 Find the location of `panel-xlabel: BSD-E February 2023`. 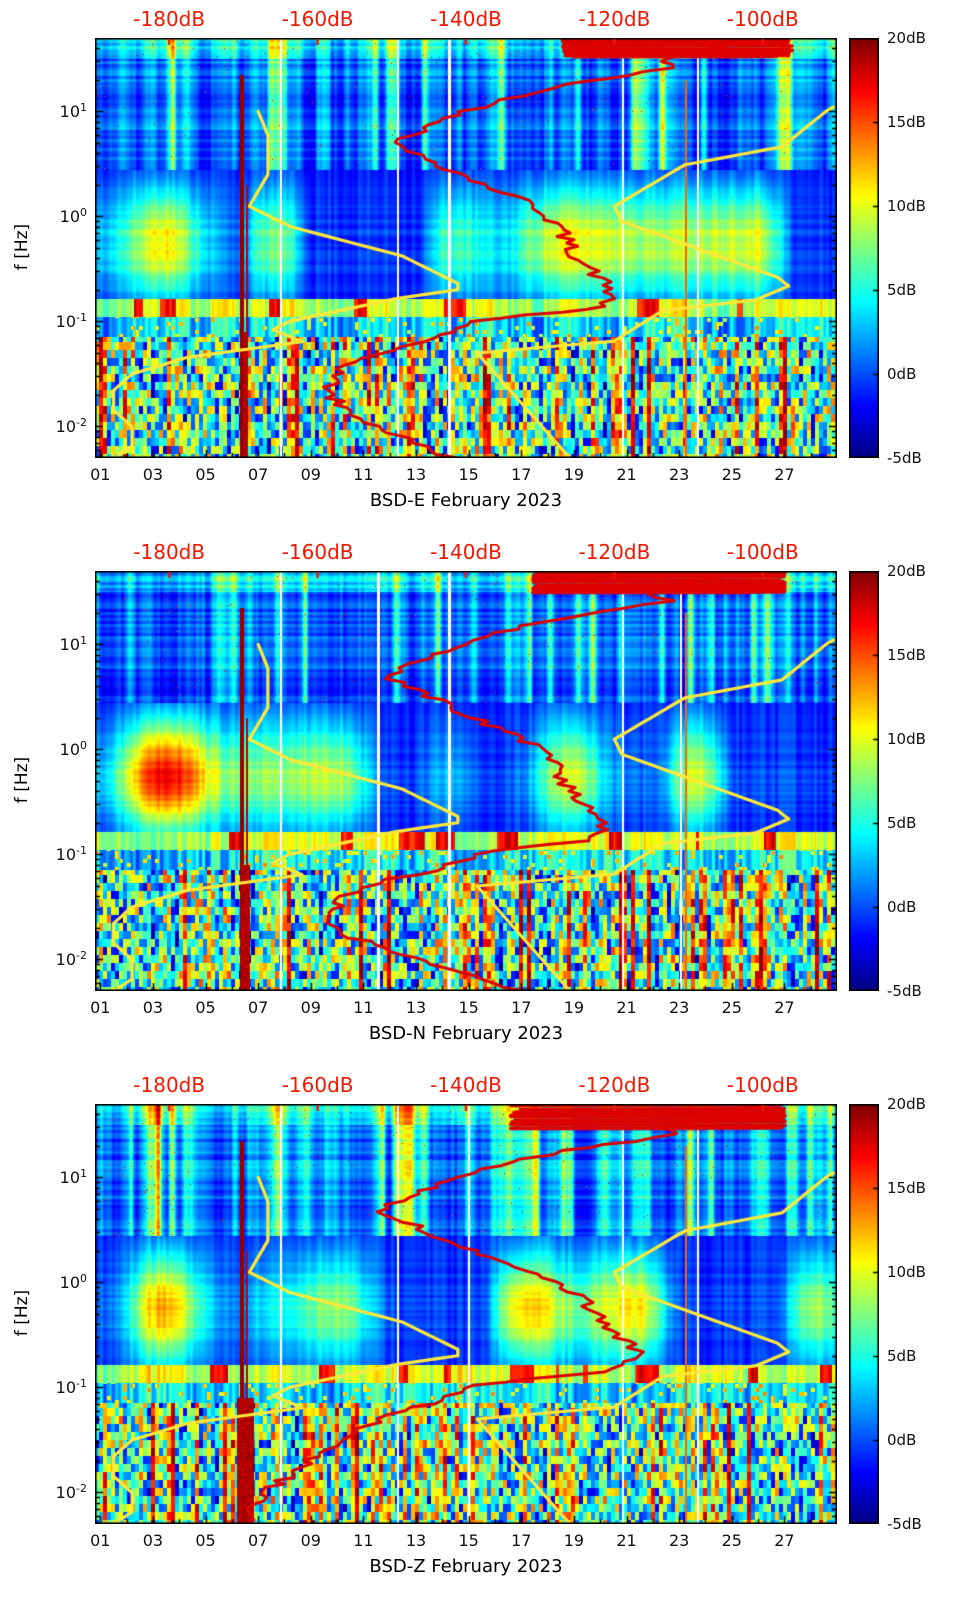

panel-xlabel: BSD-E February 2023 is located at coordinates (466, 500).